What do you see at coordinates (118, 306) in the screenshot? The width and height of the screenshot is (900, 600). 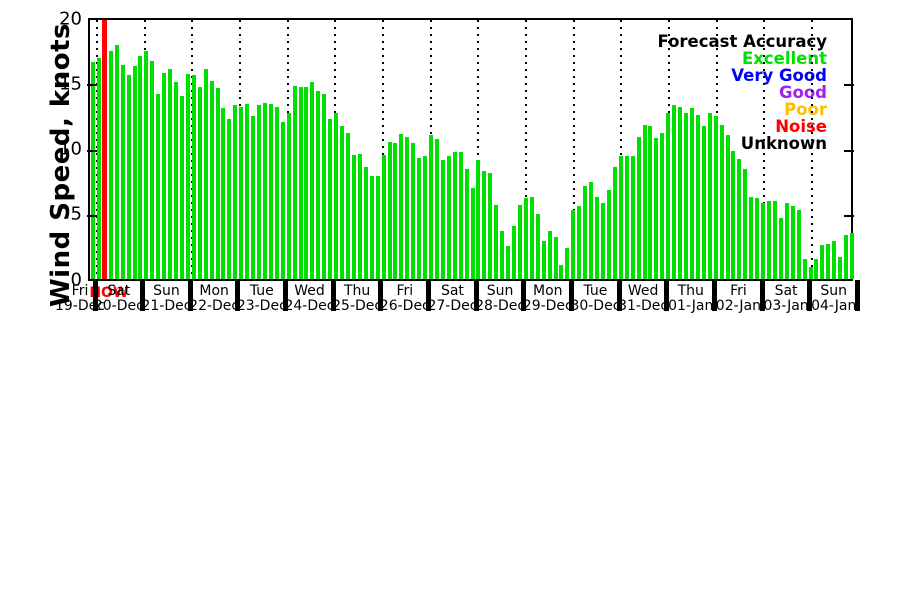 I see `day-date: 20-Dec` at bounding box center [118, 306].